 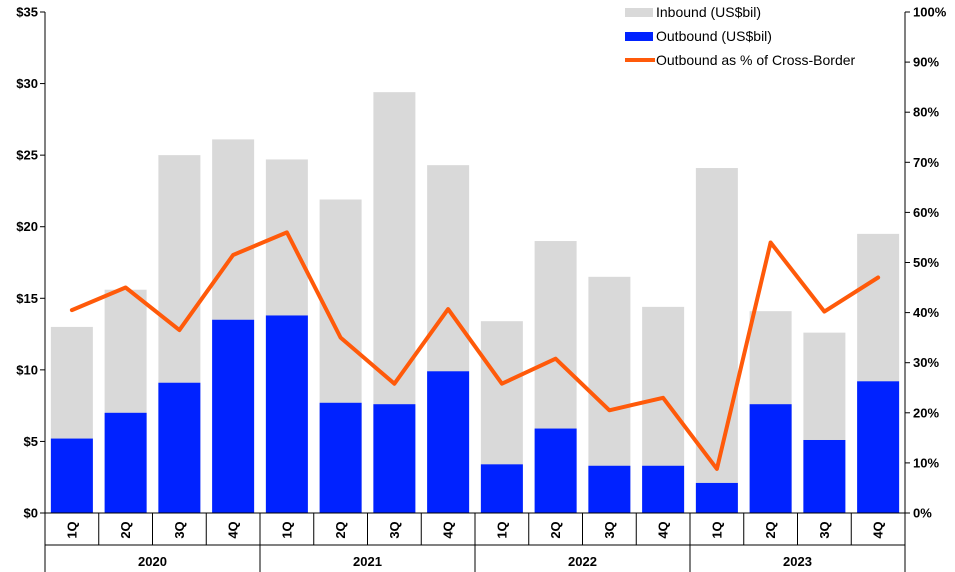 I want to click on left-tick-label: $35, so click(x=27, y=12).